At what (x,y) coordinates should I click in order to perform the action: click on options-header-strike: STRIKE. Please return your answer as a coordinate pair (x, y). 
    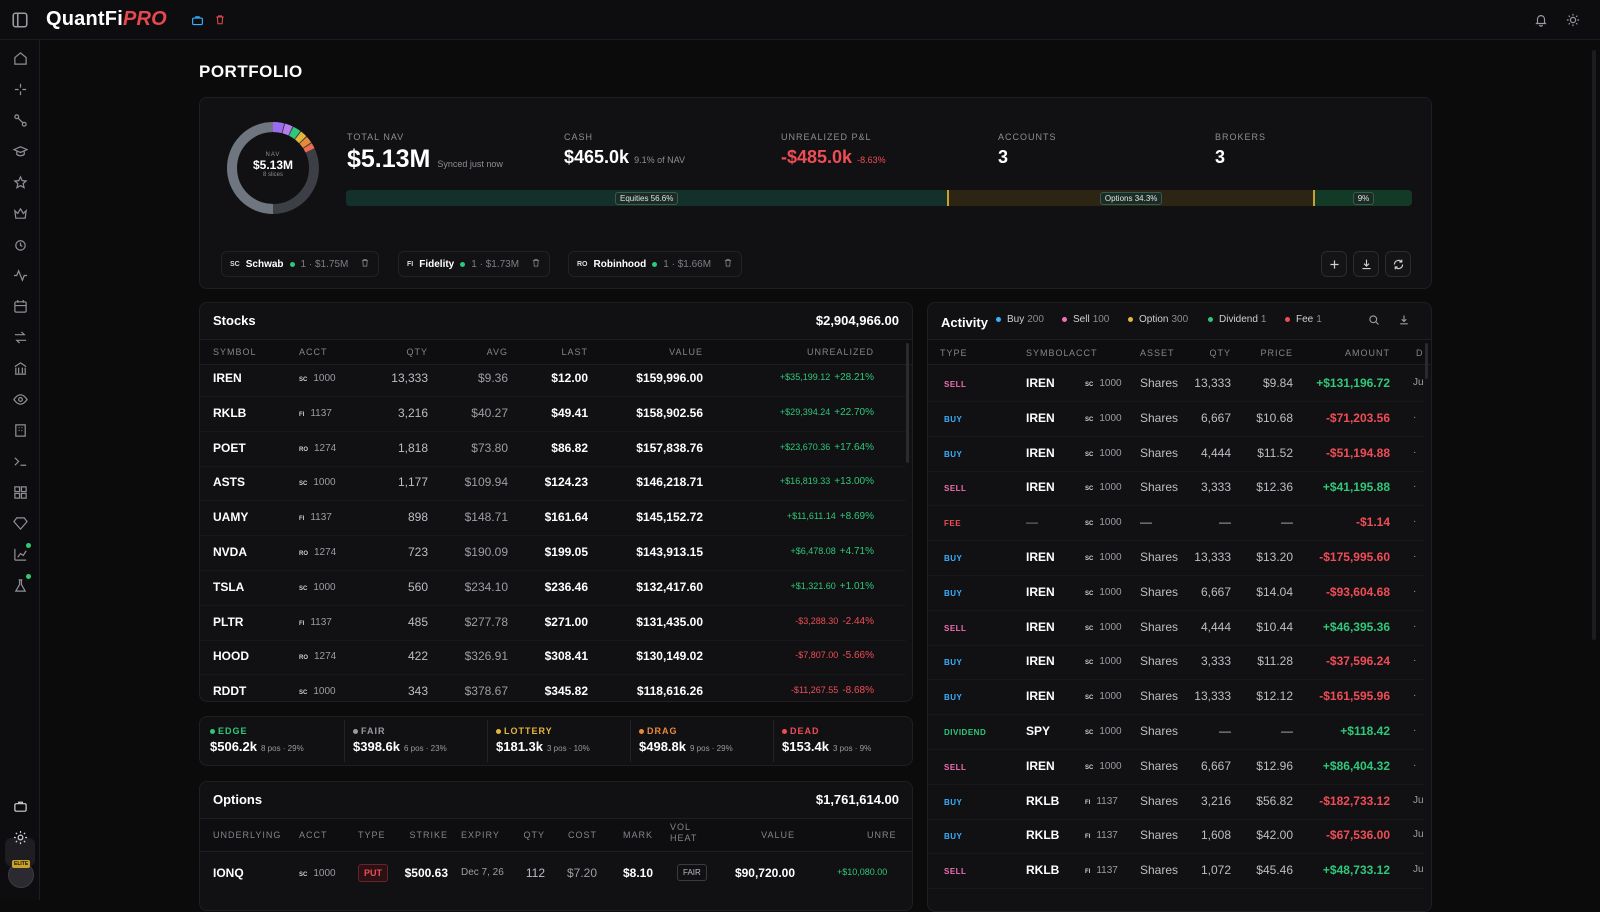
    Looking at the image, I should click on (428, 835).